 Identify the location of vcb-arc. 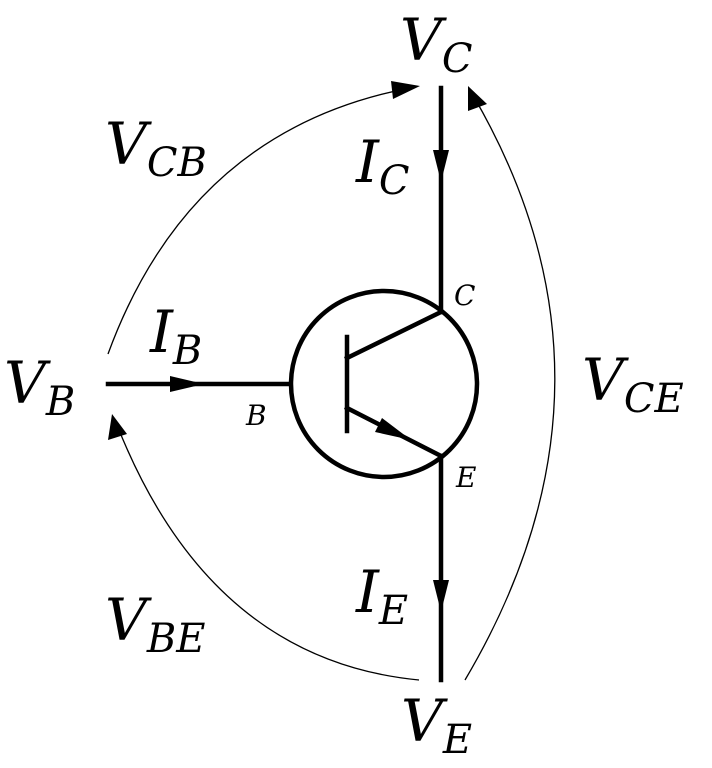
(259, 221).